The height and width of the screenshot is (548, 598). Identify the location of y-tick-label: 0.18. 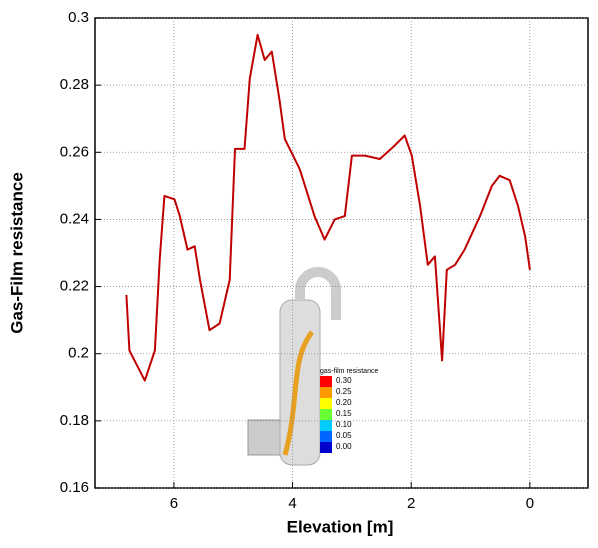
(74, 420).